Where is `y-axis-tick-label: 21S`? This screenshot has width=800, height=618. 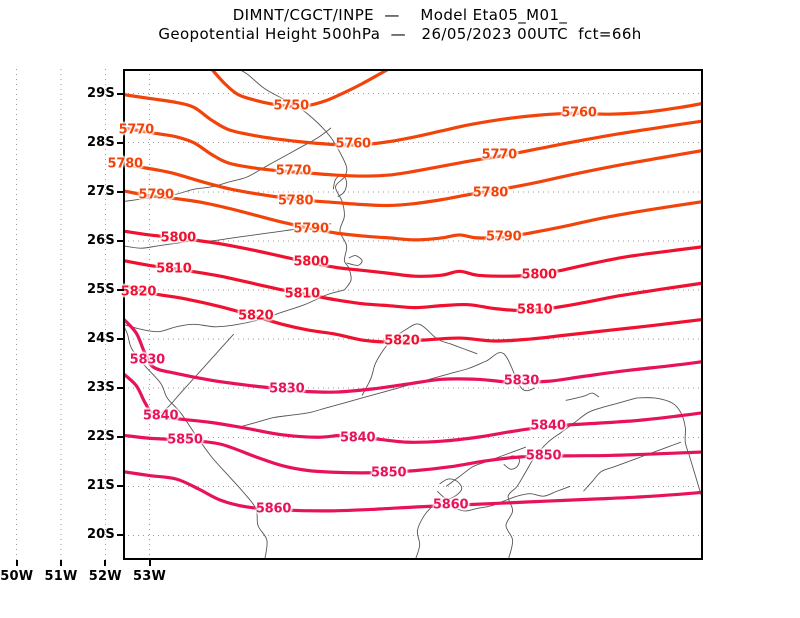 y-axis-tick-label: 21S is located at coordinates (100, 486).